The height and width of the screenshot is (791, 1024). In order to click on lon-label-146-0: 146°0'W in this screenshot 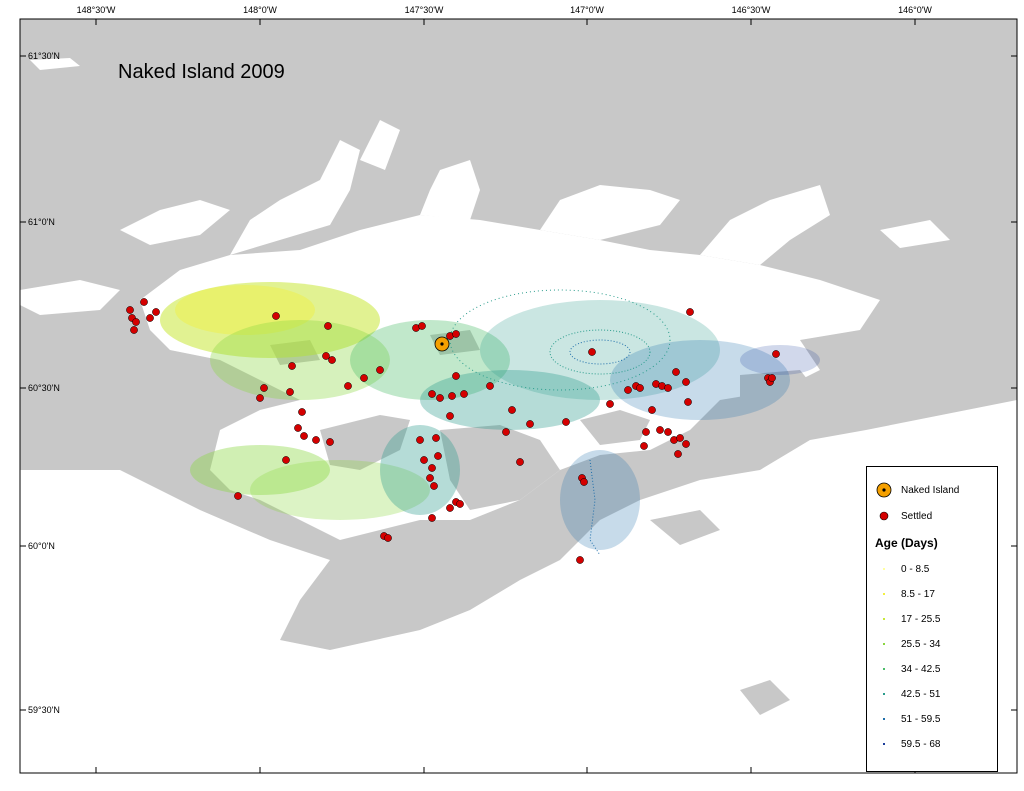, I will do `click(915, 10)`.